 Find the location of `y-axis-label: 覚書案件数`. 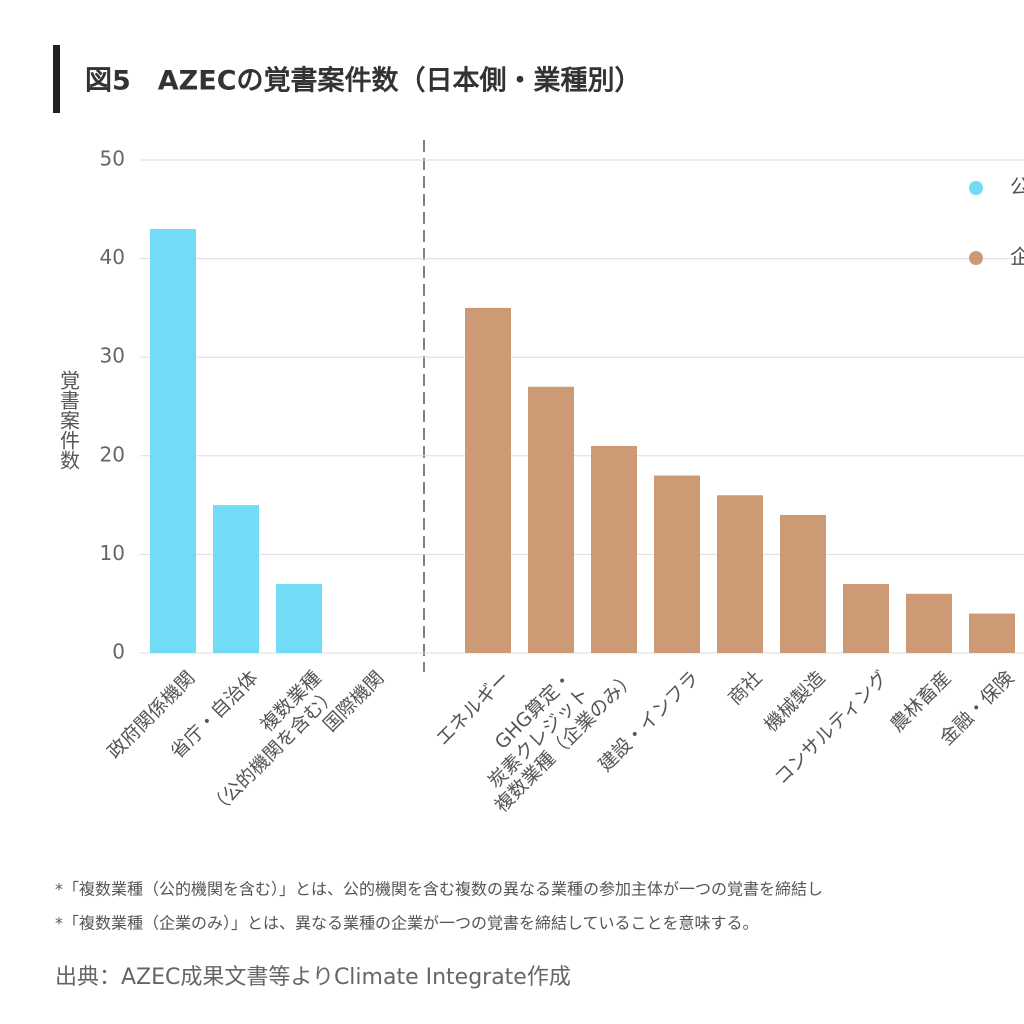

y-axis-label: 覚書案件数 is located at coordinates (69, 420).